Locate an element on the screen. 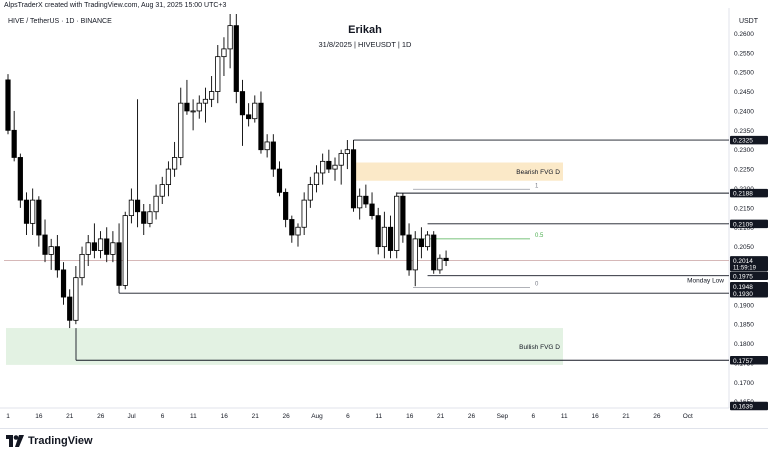  y-tick-label: 0.2400 is located at coordinates (744, 111).